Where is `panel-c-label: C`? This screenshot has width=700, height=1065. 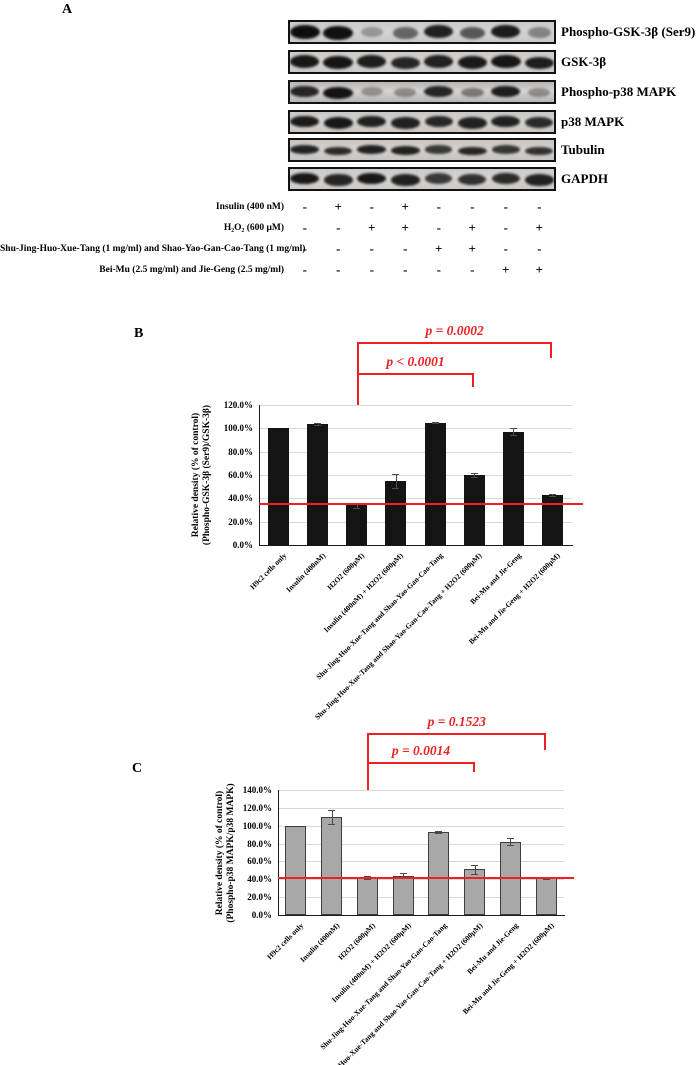
panel-c-label: C is located at coordinates (137, 768).